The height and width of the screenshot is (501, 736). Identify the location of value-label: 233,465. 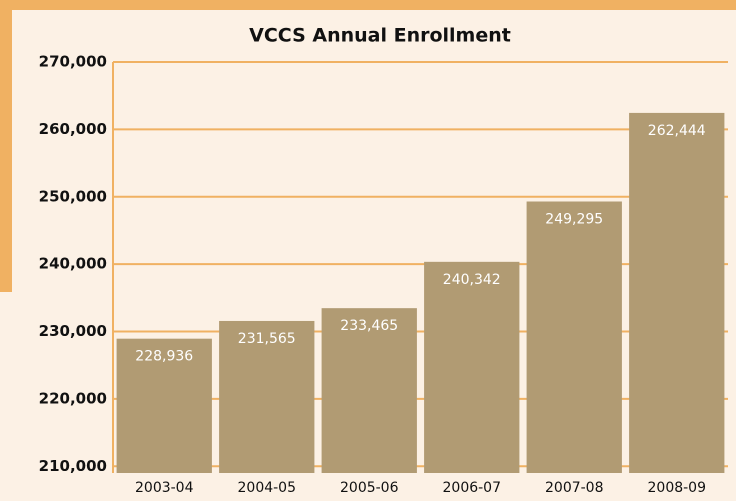
(369, 326).